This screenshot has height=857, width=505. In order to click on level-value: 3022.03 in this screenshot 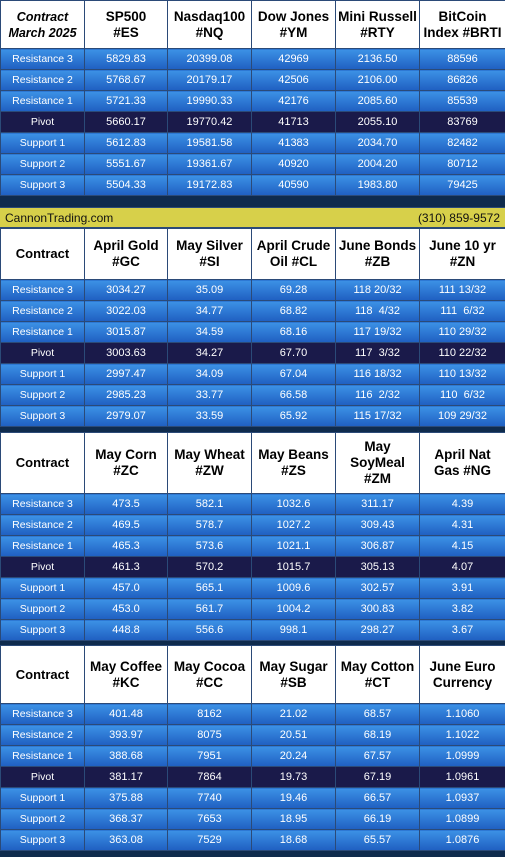, I will do `click(126, 311)`.